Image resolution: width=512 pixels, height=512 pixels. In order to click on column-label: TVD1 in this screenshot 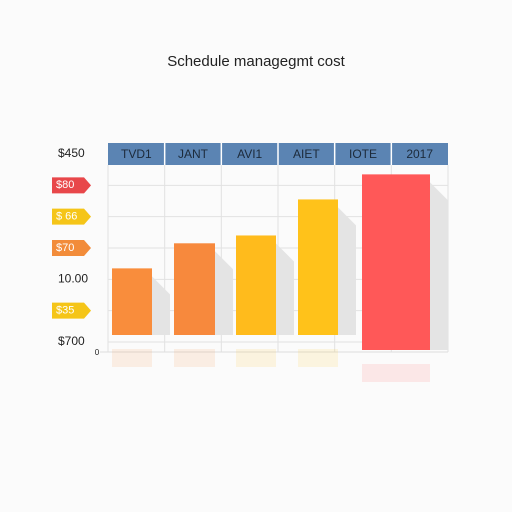, I will do `click(136, 154)`.